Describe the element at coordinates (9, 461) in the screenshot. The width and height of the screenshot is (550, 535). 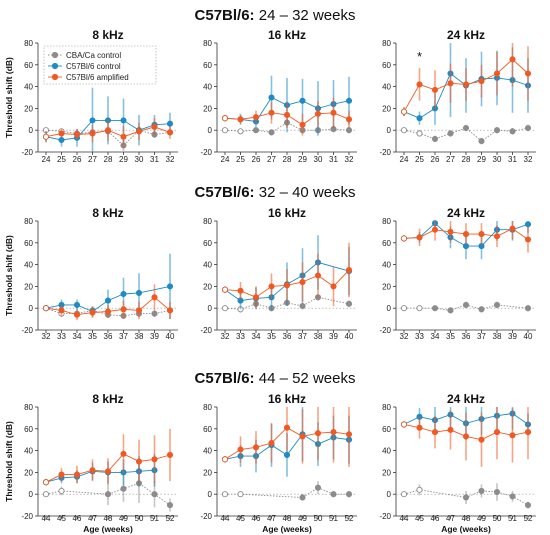
I see `y-axis-label: Threshold shift (dB)` at that location.